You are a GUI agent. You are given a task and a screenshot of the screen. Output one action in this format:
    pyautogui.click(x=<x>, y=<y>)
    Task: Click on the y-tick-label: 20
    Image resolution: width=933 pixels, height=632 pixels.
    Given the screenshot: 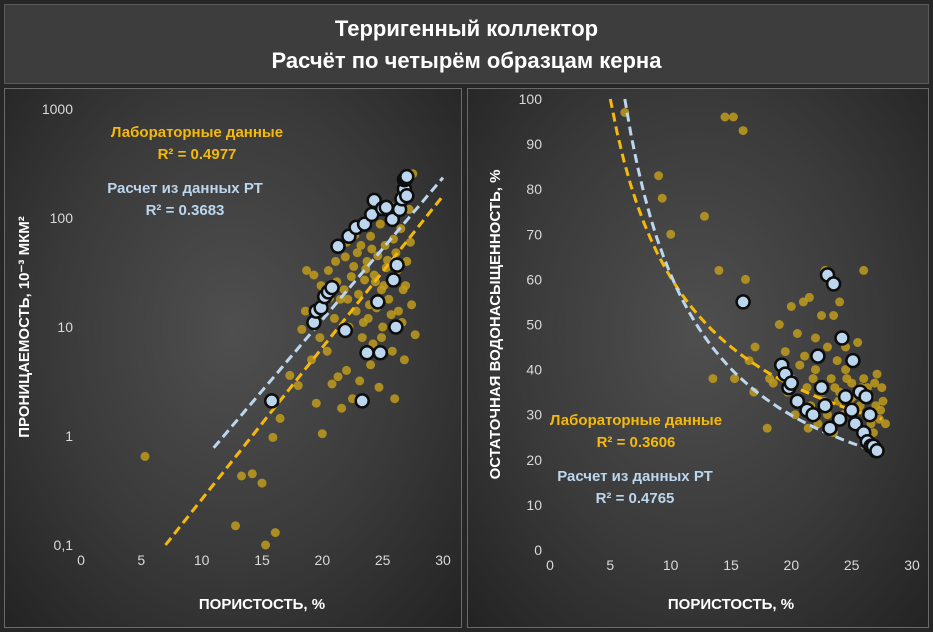 What is the action you would take?
    pyautogui.click(x=534, y=460)
    